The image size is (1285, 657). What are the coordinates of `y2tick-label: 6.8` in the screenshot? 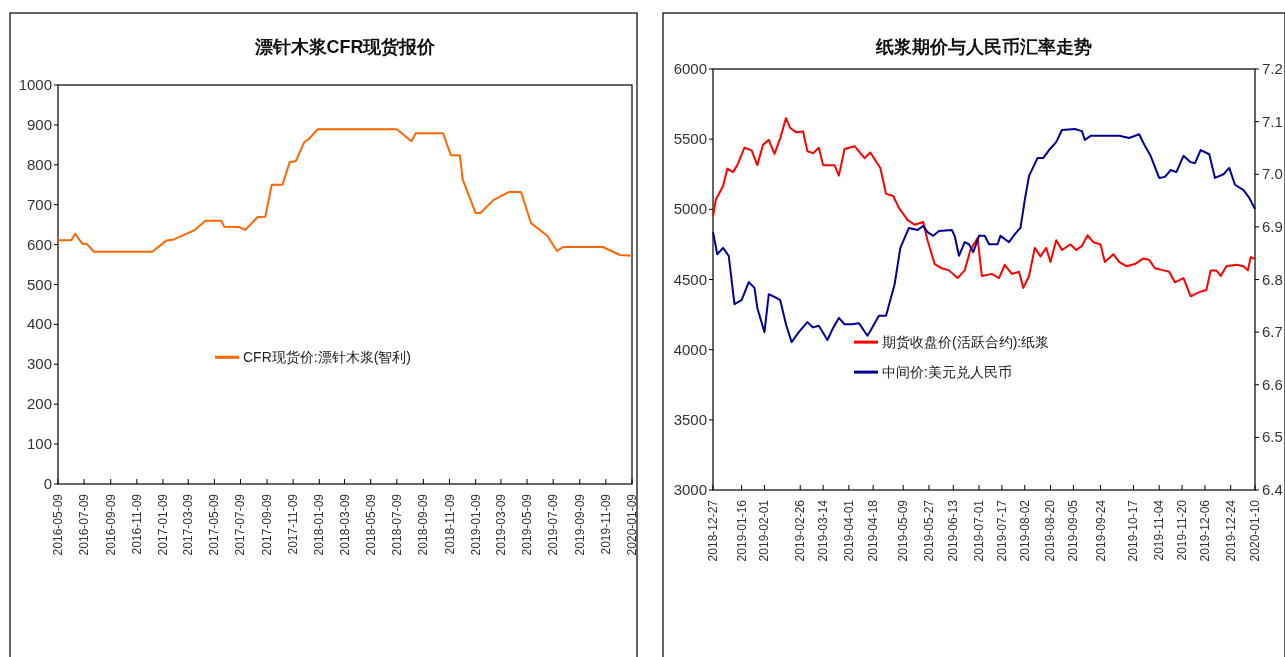 It's located at (1272, 279).